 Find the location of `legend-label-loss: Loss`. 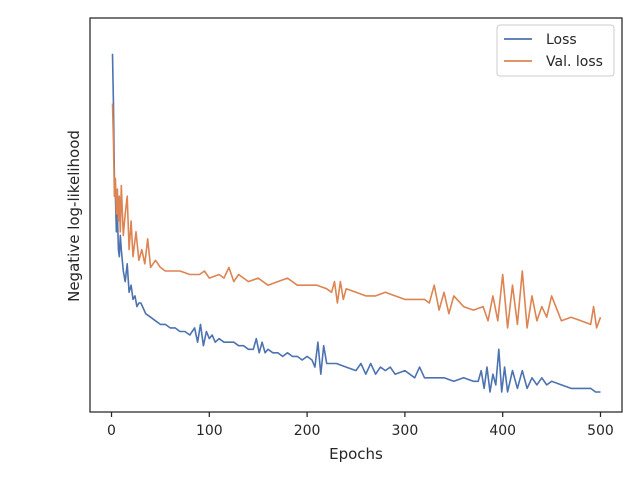

legend-label-loss: Loss is located at coordinates (561, 40).